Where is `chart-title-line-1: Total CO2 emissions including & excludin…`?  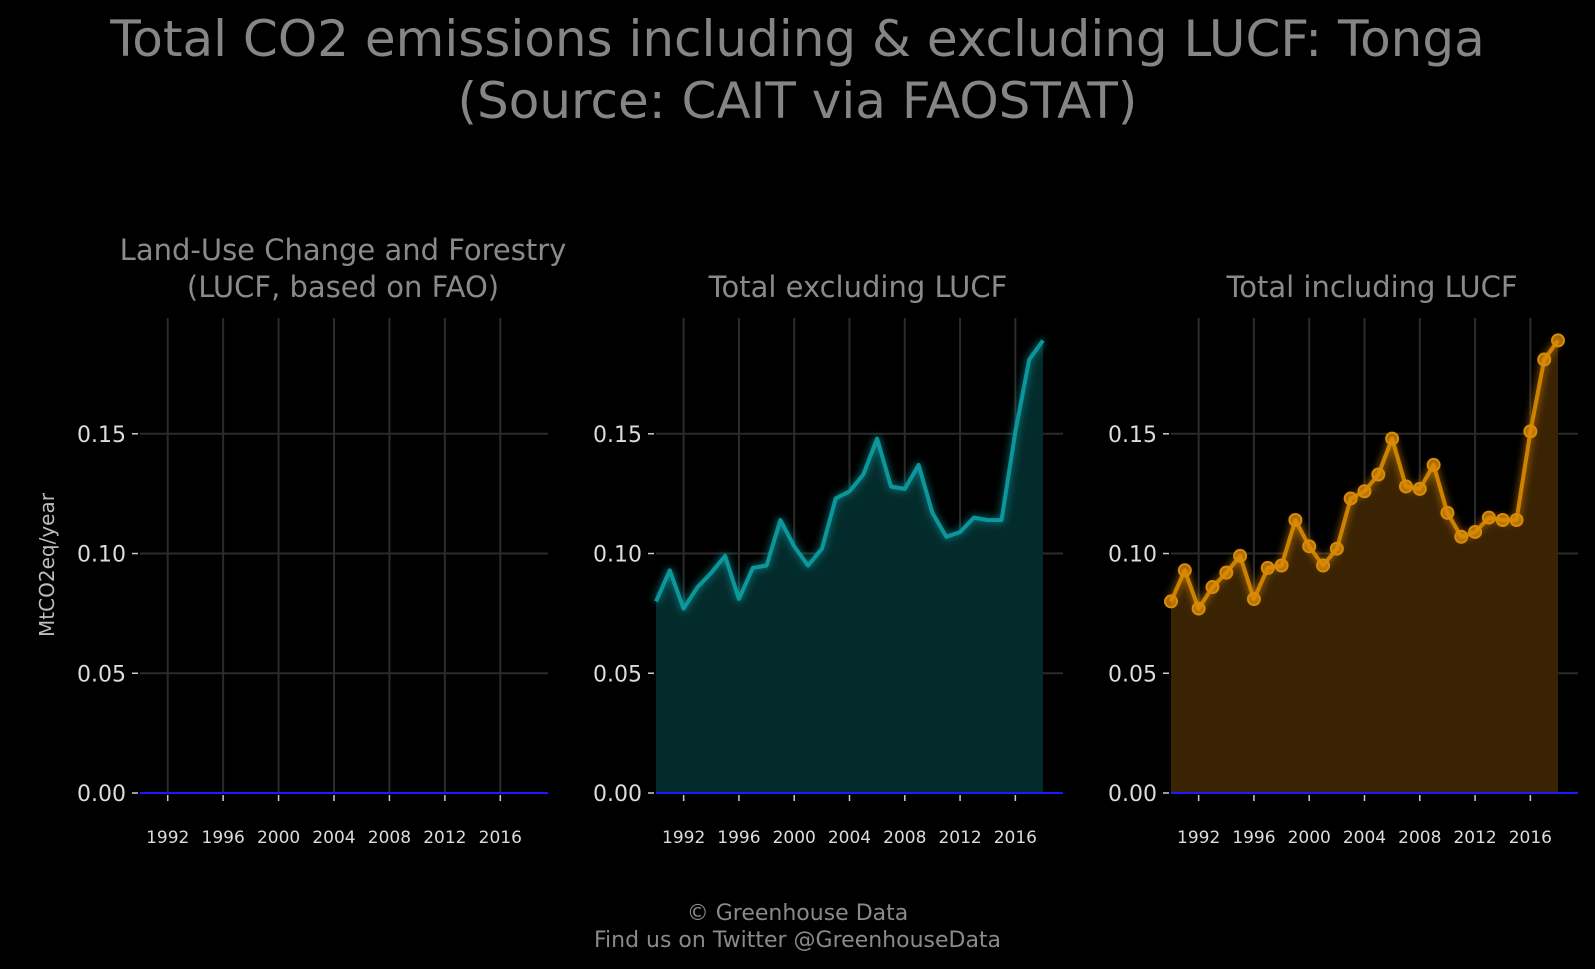
chart-title-line-1: Total CO2 emissions including & excludin… is located at coordinates (797, 39).